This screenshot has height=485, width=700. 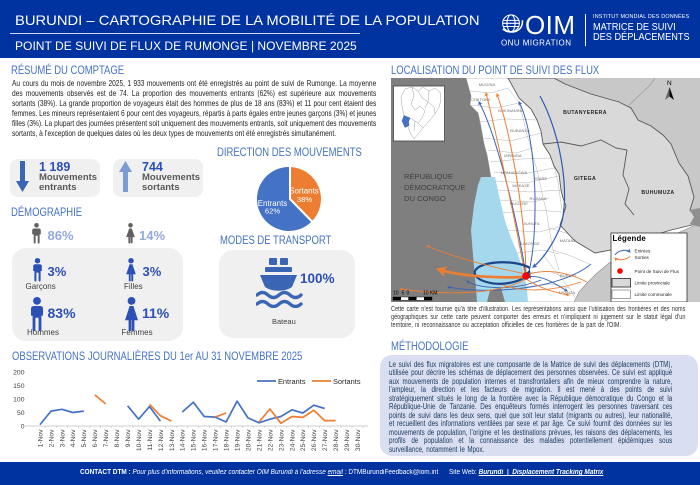 What do you see at coordinates (519, 203) in the screenshot?
I see `svg-text: MUGERE` at bounding box center [519, 203].